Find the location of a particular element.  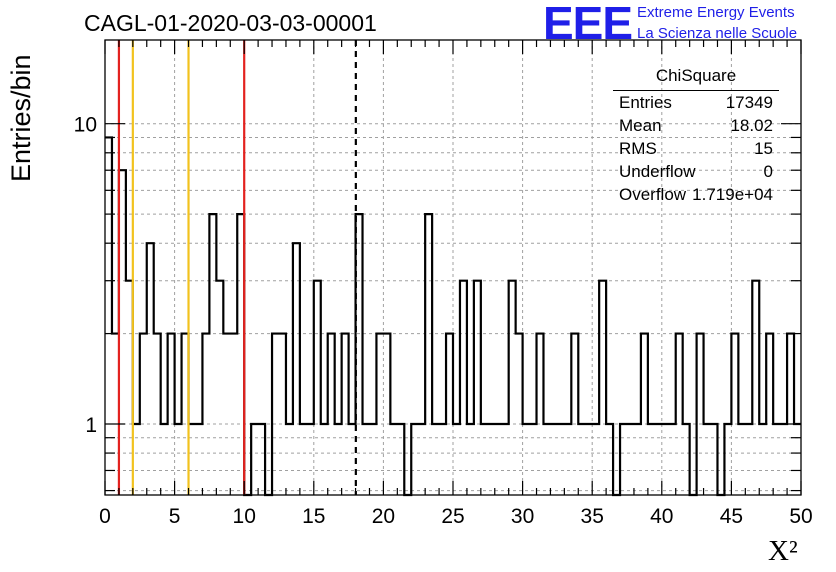

x-tick-label: 15 is located at coordinates (313, 516).